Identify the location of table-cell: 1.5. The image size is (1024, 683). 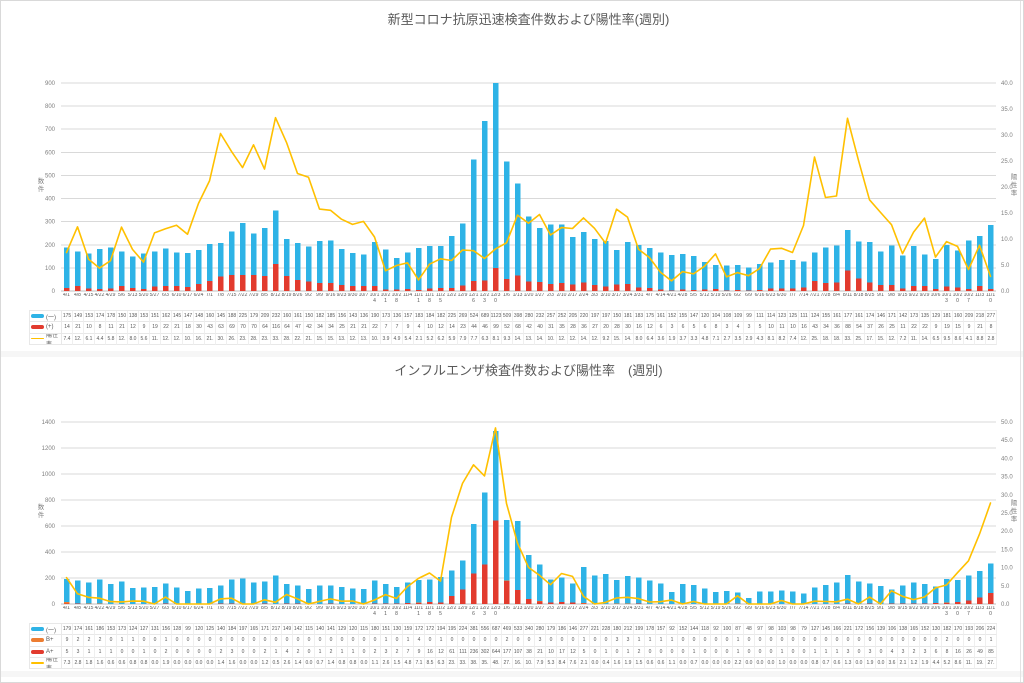
(639, 663).